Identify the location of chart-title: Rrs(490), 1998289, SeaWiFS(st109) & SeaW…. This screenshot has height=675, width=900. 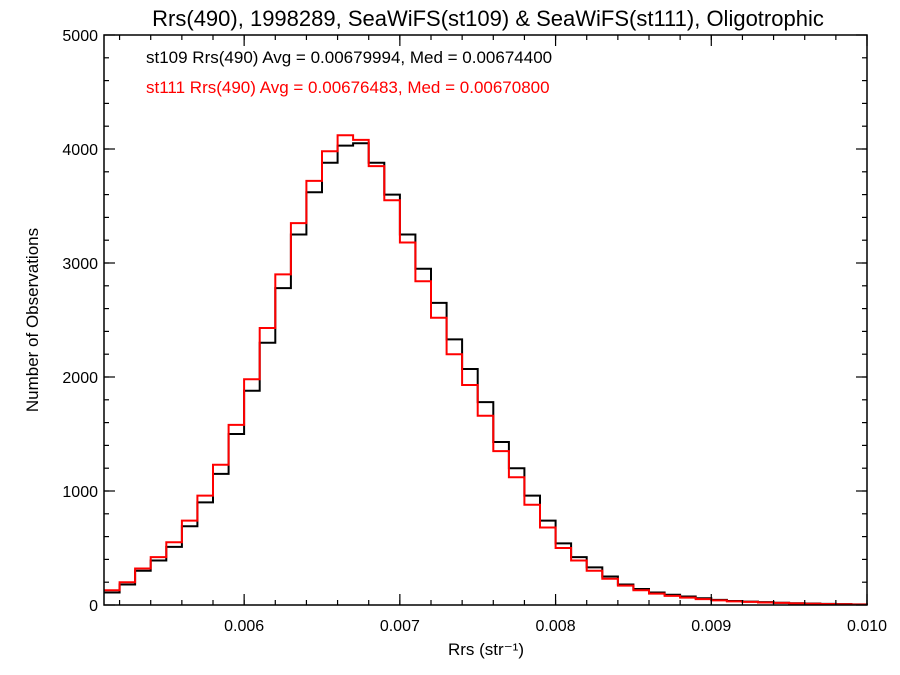
(488, 18).